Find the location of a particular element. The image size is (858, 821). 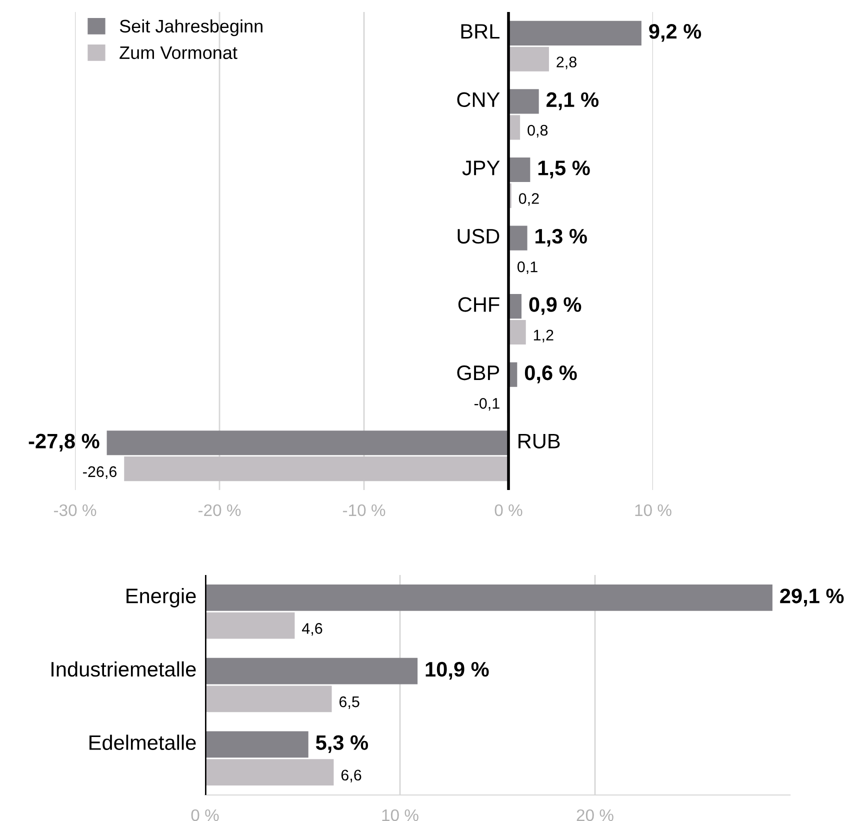

data-label: 0,2 is located at coordinates (528, 199).